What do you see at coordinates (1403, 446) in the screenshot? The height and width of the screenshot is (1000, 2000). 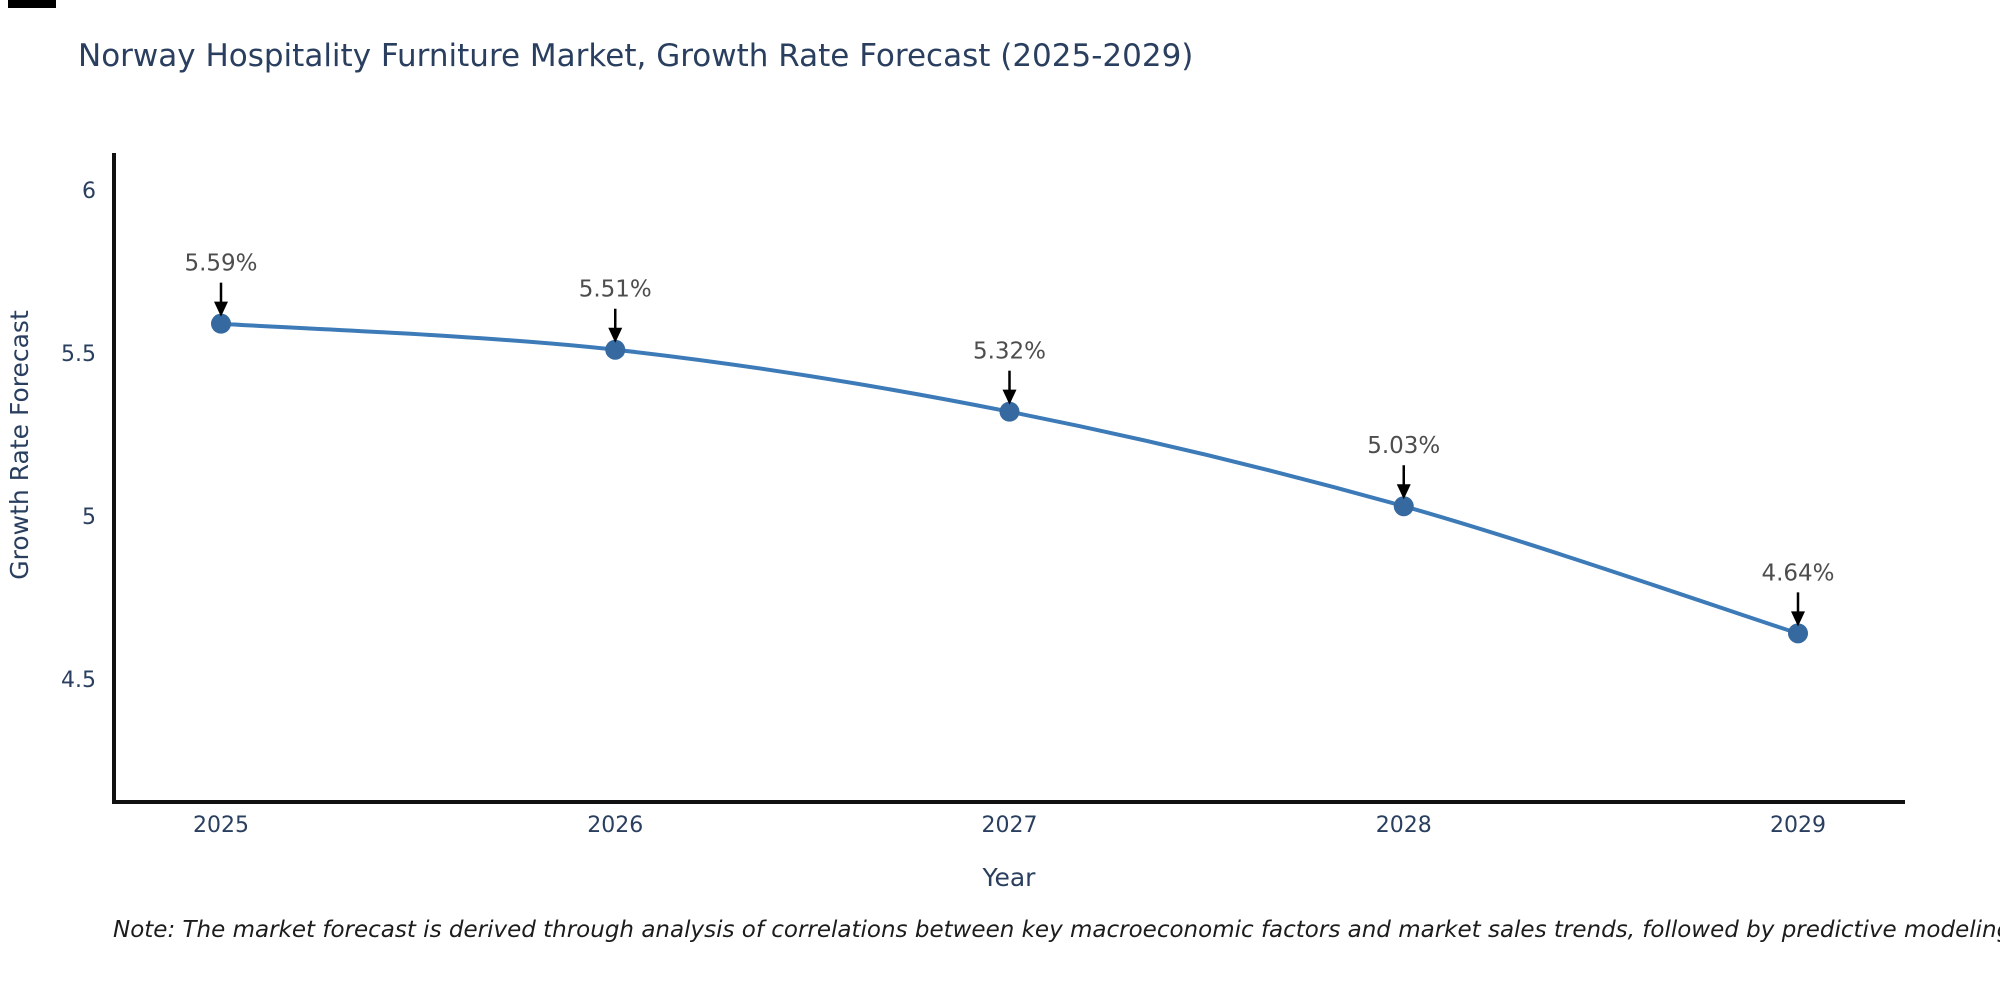 I see `data-point-label: 5.03%` at bounding box center [1403, 446].